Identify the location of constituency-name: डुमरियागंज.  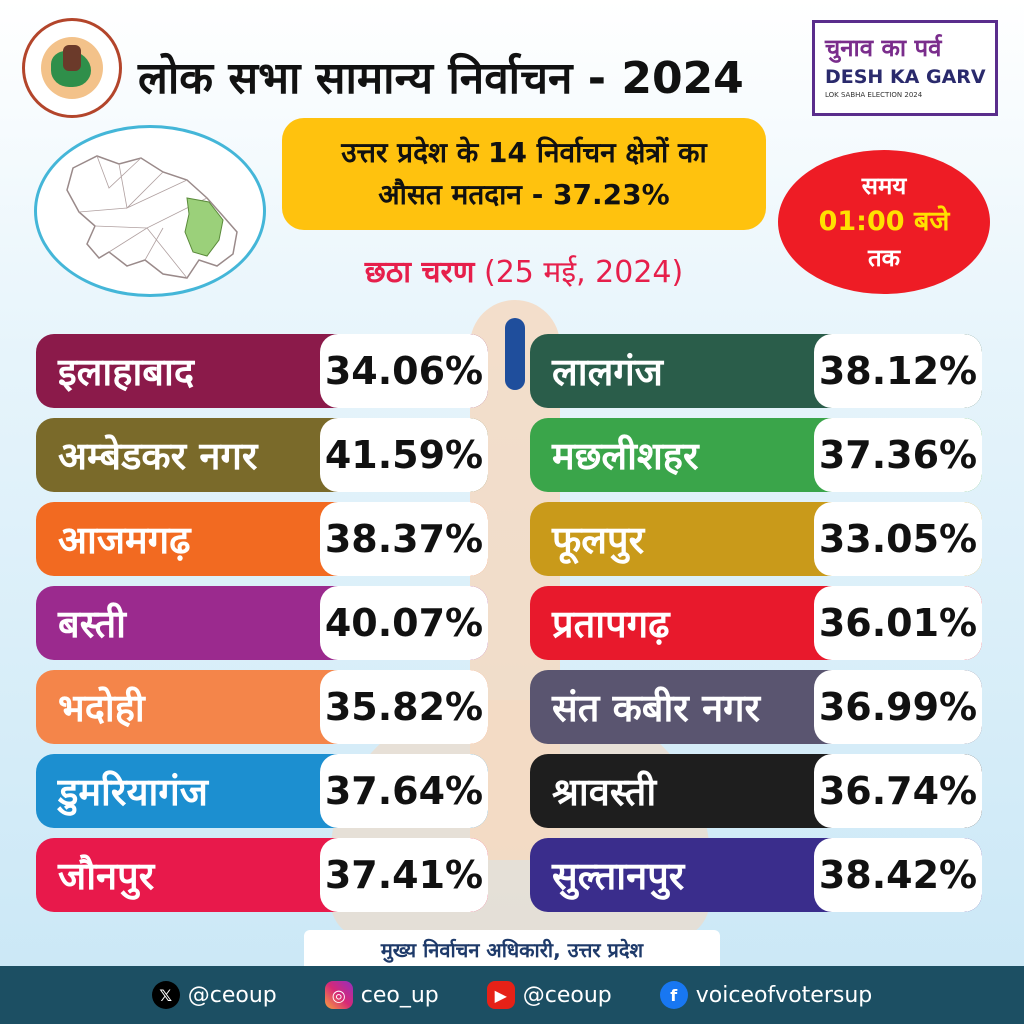
(133, 792).